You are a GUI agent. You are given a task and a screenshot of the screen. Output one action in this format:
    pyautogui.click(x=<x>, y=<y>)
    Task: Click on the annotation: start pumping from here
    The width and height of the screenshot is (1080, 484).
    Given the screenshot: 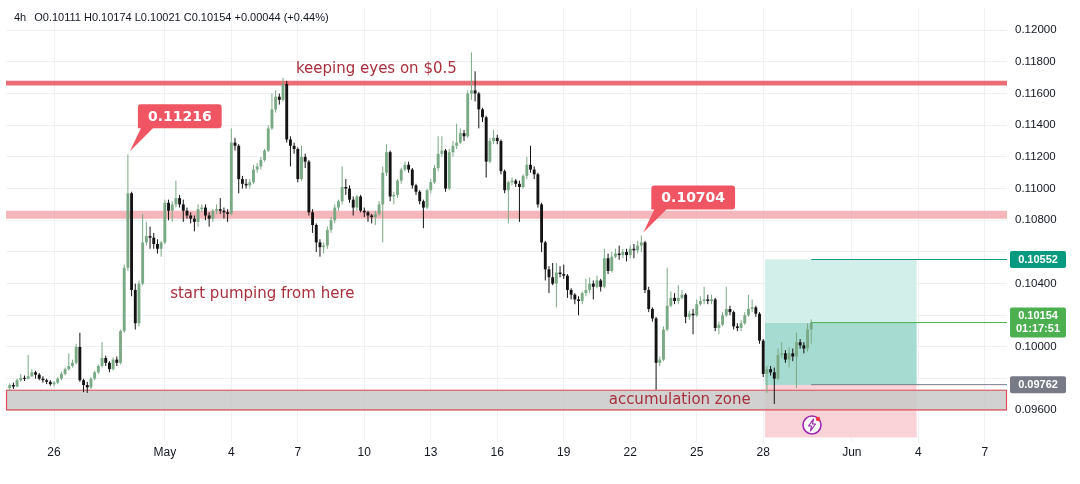 What is the action you would take?
    pyautogui.click(x=262, y=293)
    